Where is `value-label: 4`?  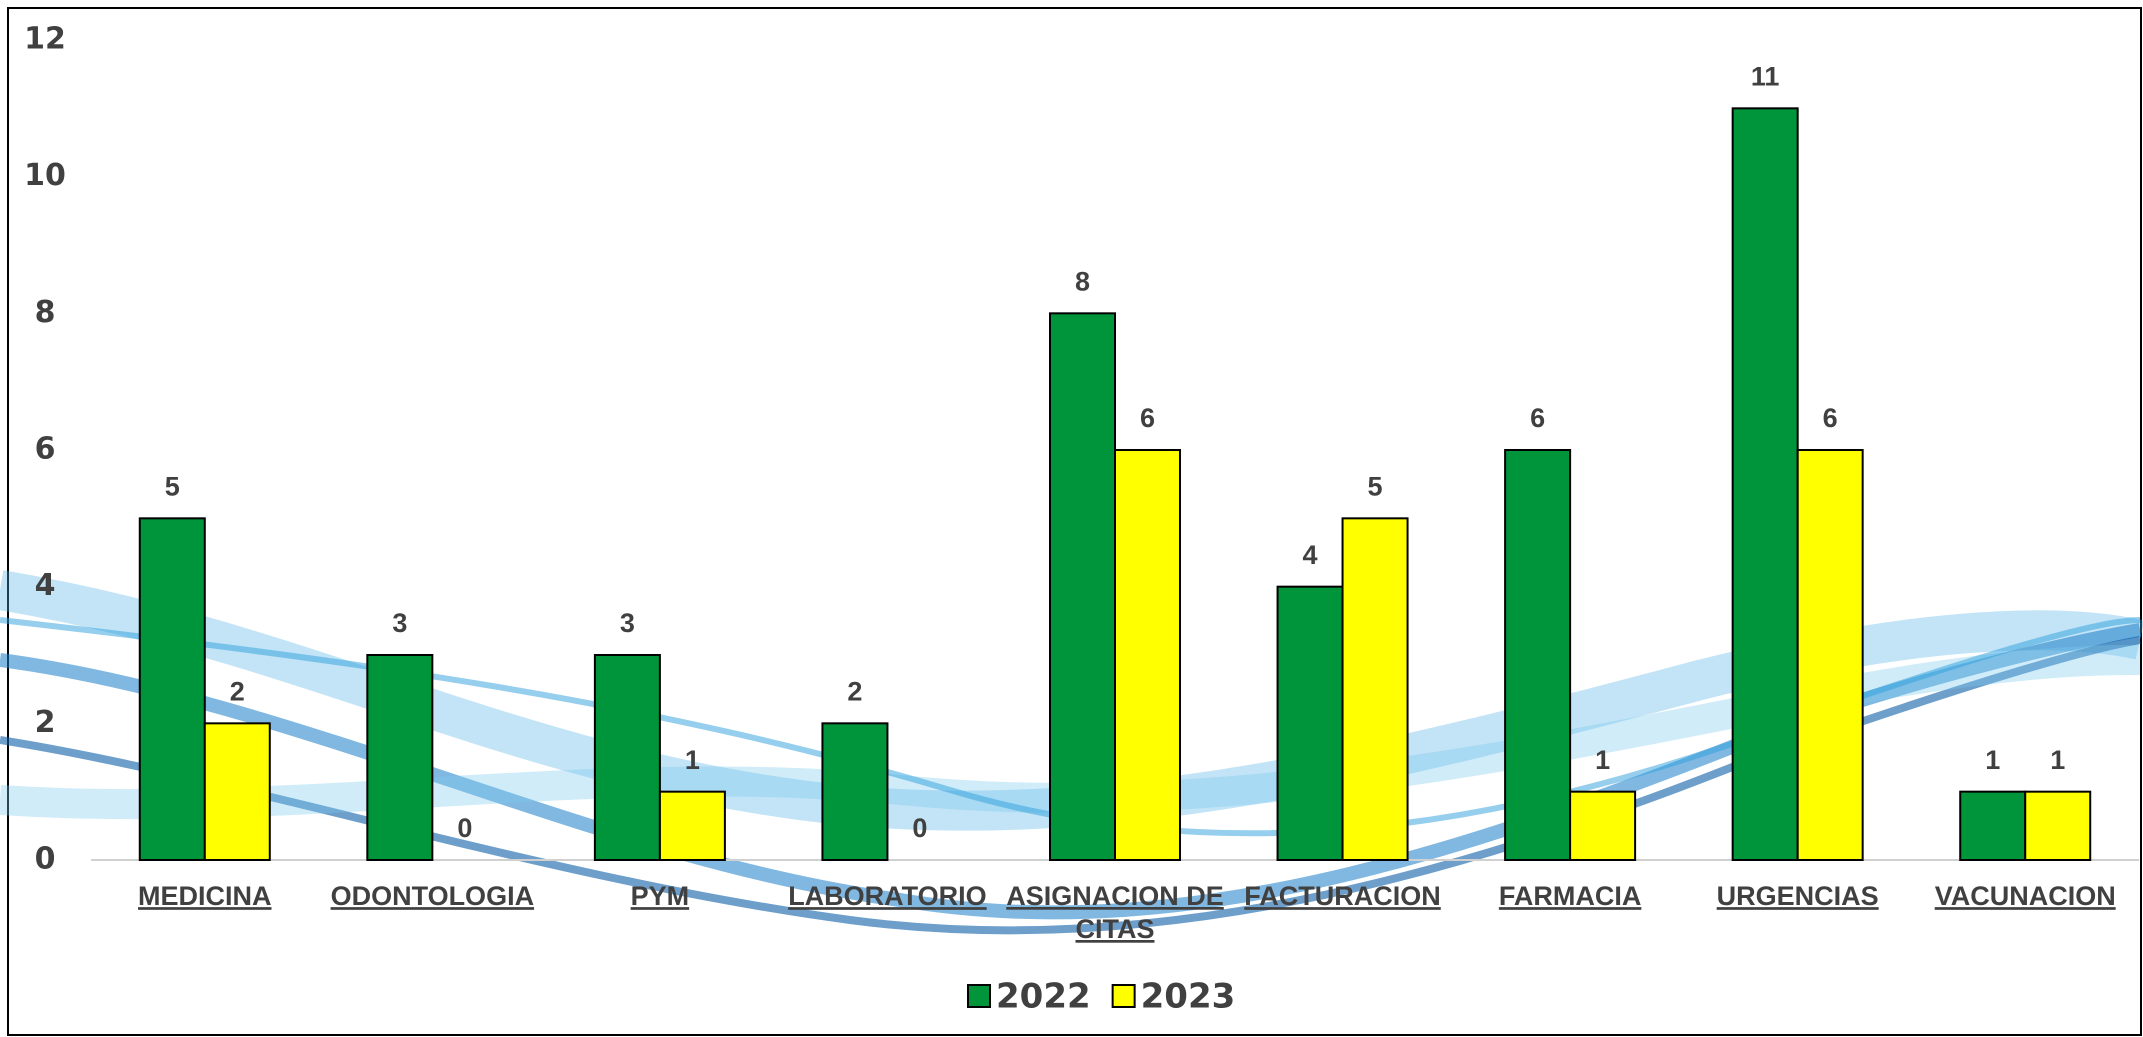
value-label: 4 is located at coordinates (1310, 555).